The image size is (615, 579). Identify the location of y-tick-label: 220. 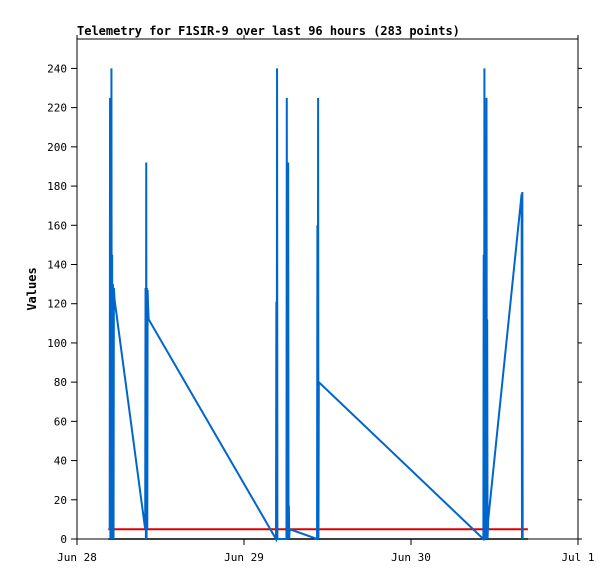
(57, 108).